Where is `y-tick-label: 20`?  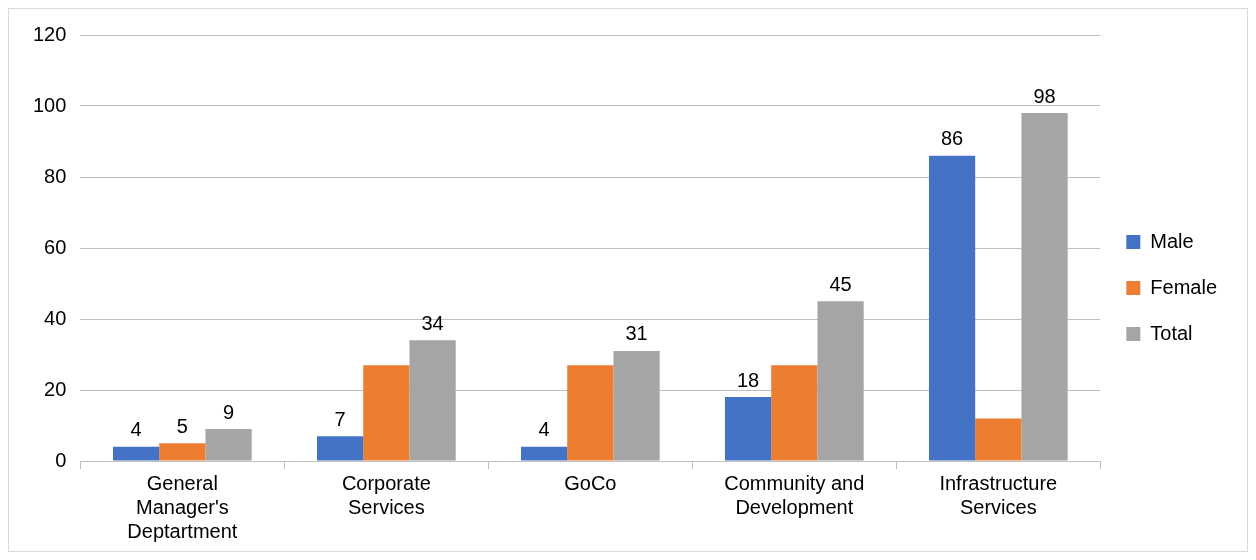
y-tick-label: 20 is located at coordinates (55, 388).